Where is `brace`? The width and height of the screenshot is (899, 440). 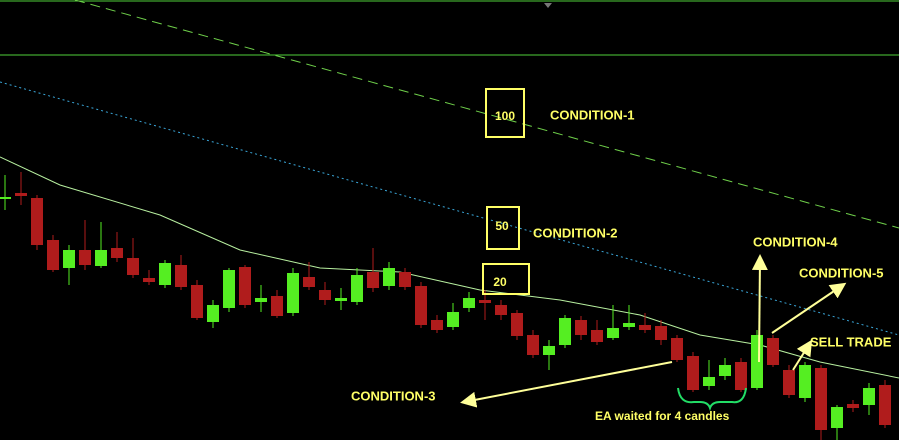
brace is located at coordinates (712, 399).